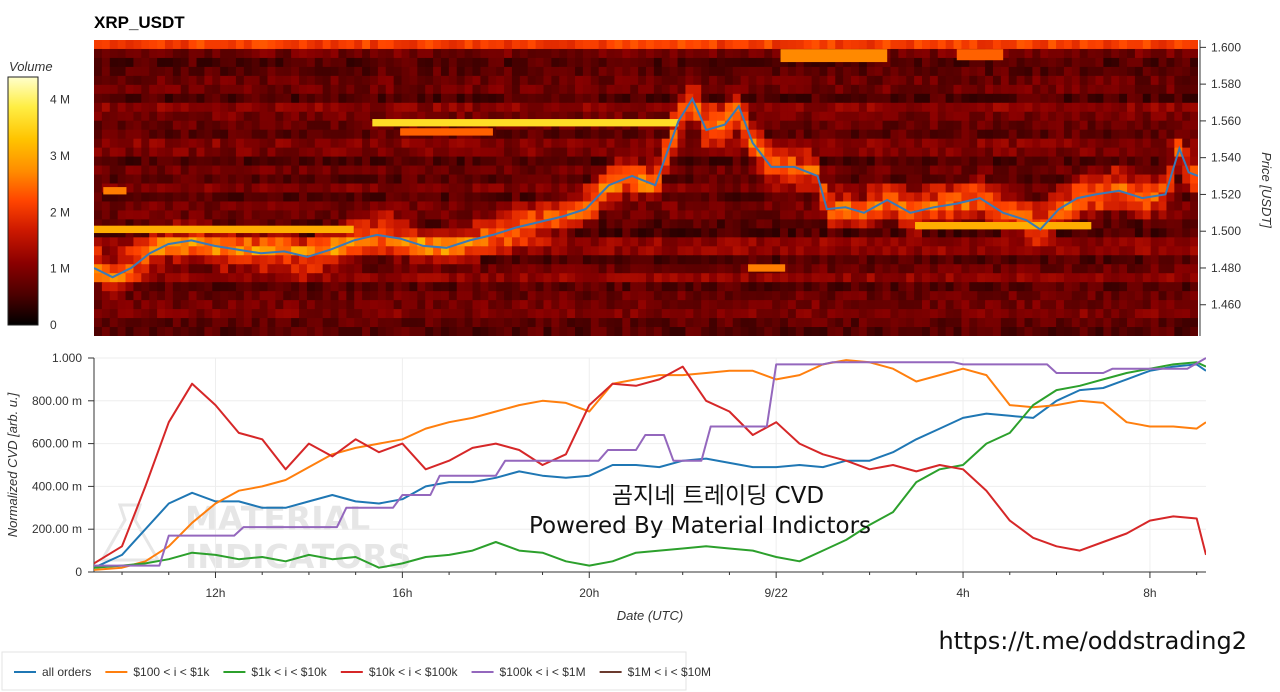  Describe the element at coordinates (60, 269) in the screenshot. I see `colorbar-tick-label: 1 M` at that location.